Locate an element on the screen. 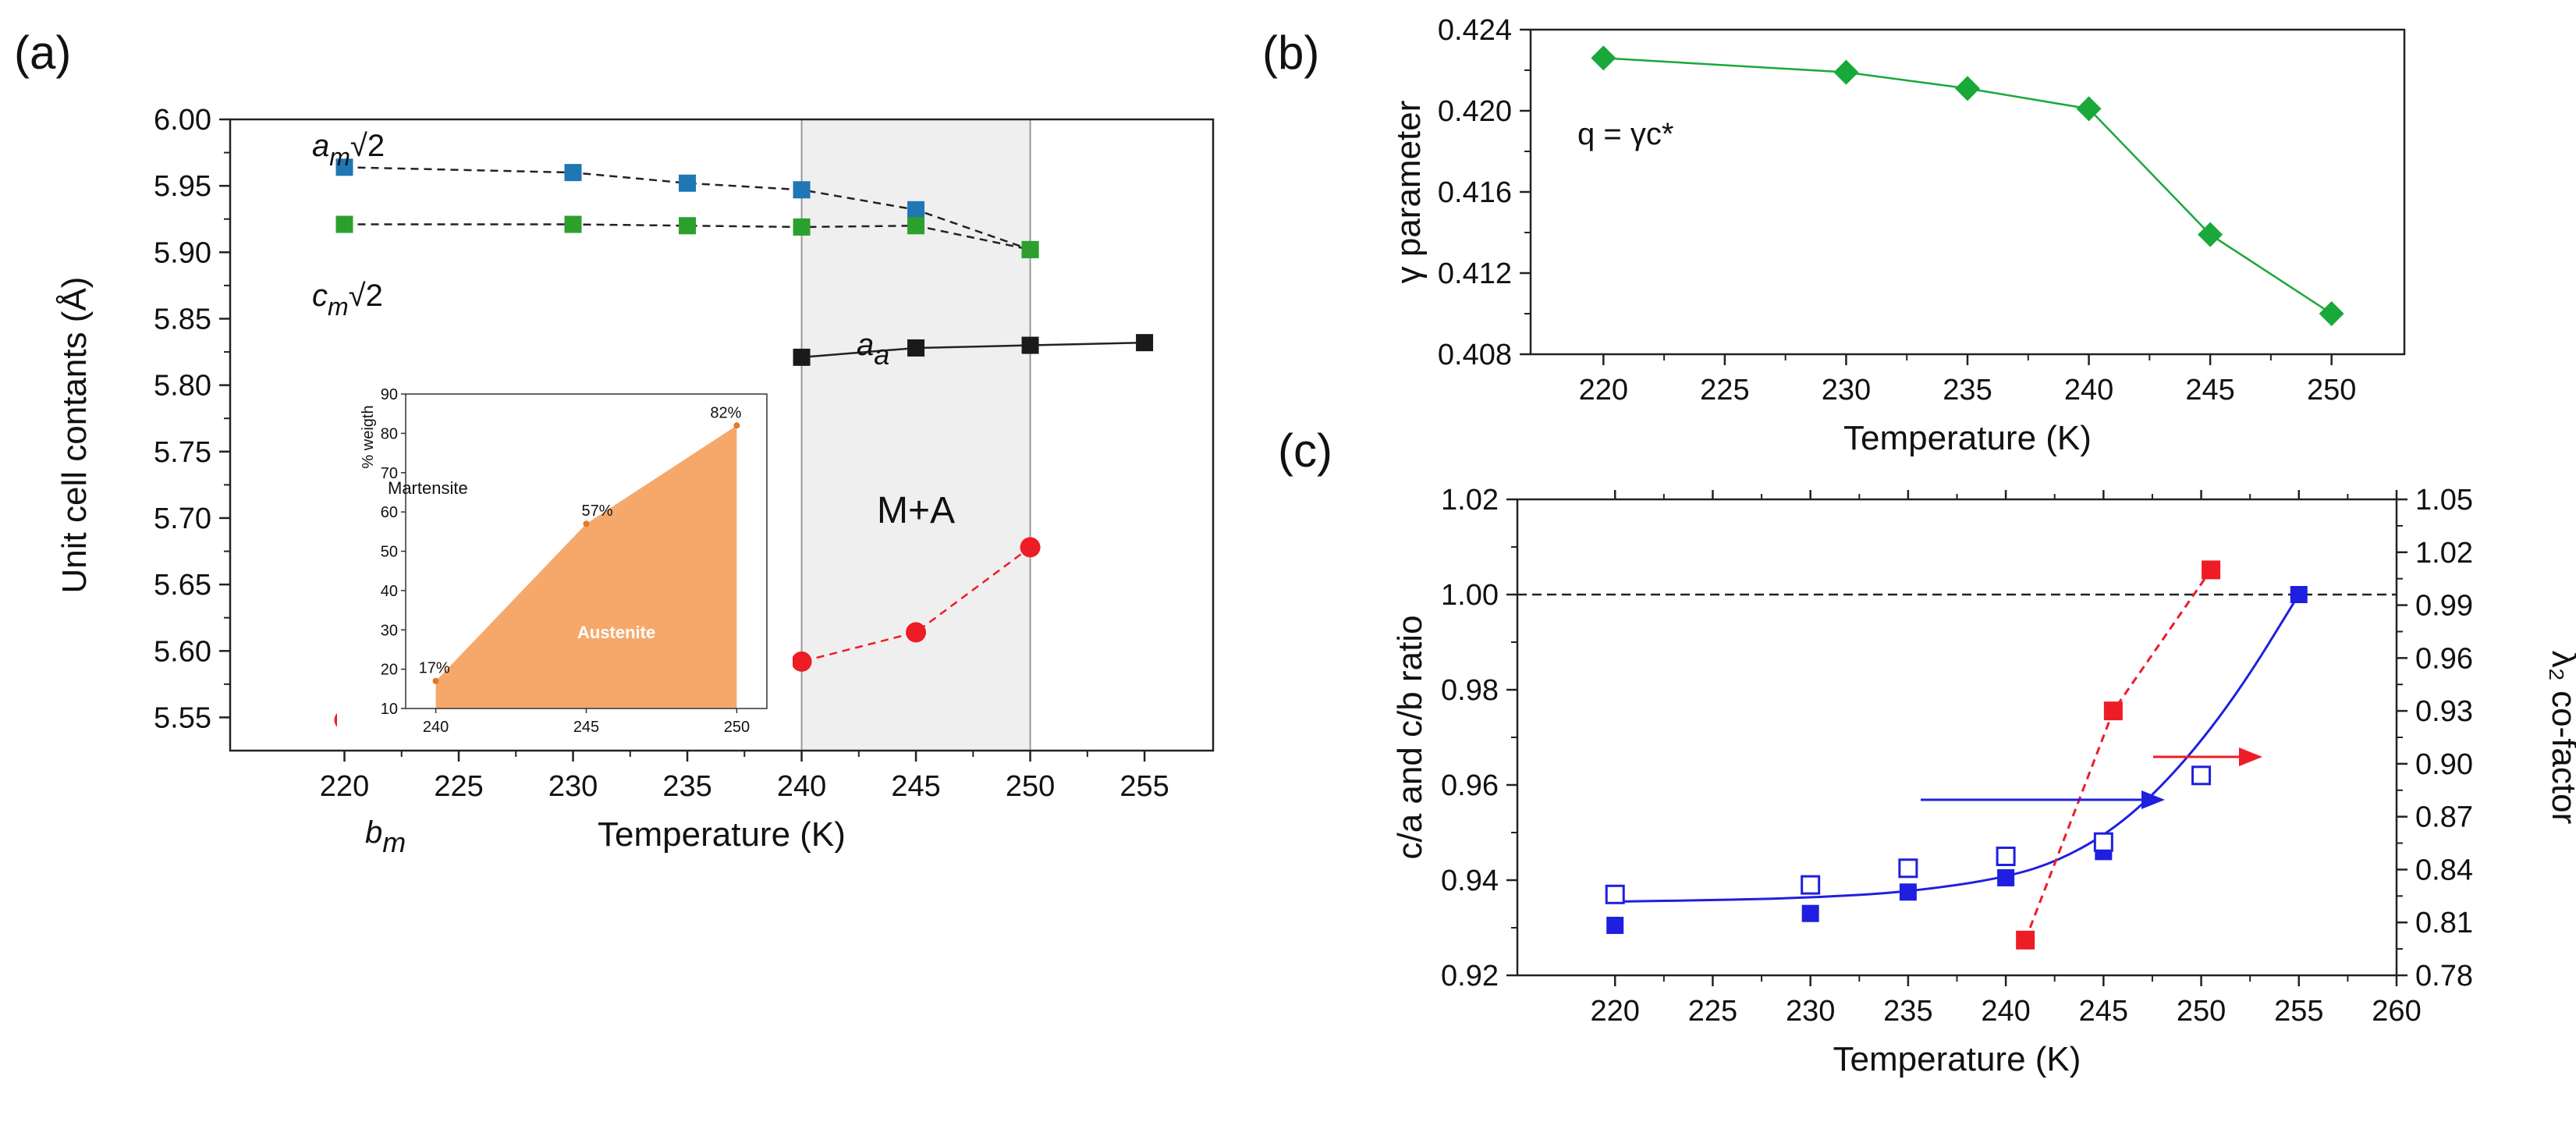  y-tick-label: 0.92 is located at coordinates (1470, 976).